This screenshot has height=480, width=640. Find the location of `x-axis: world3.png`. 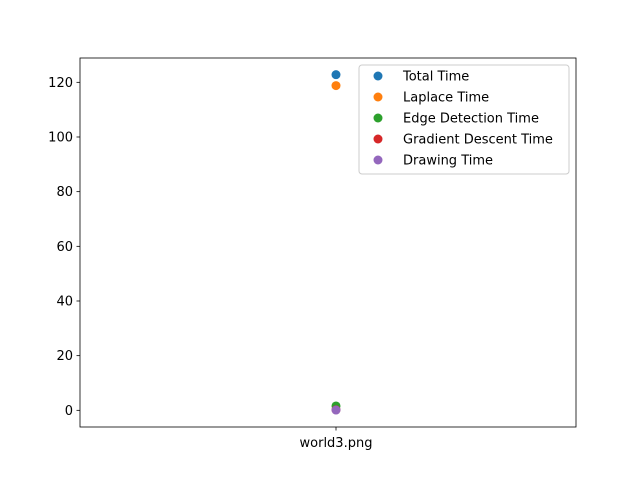

x-axis: world3.png is located at coordinates (336, 439).